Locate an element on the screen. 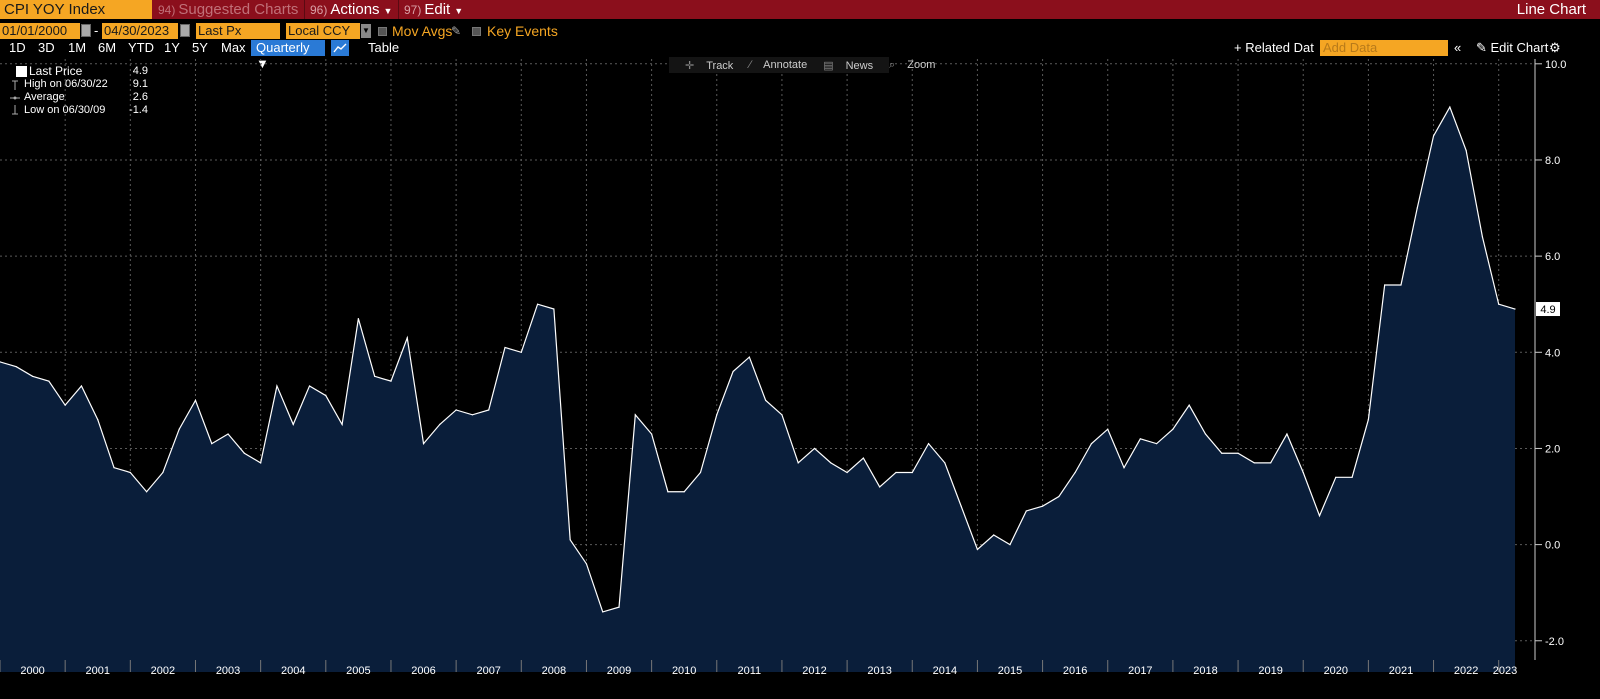 This screenshot has height=699, width=1600. annotate-button: ∕ Annotate is located at coordinates (774, 65).